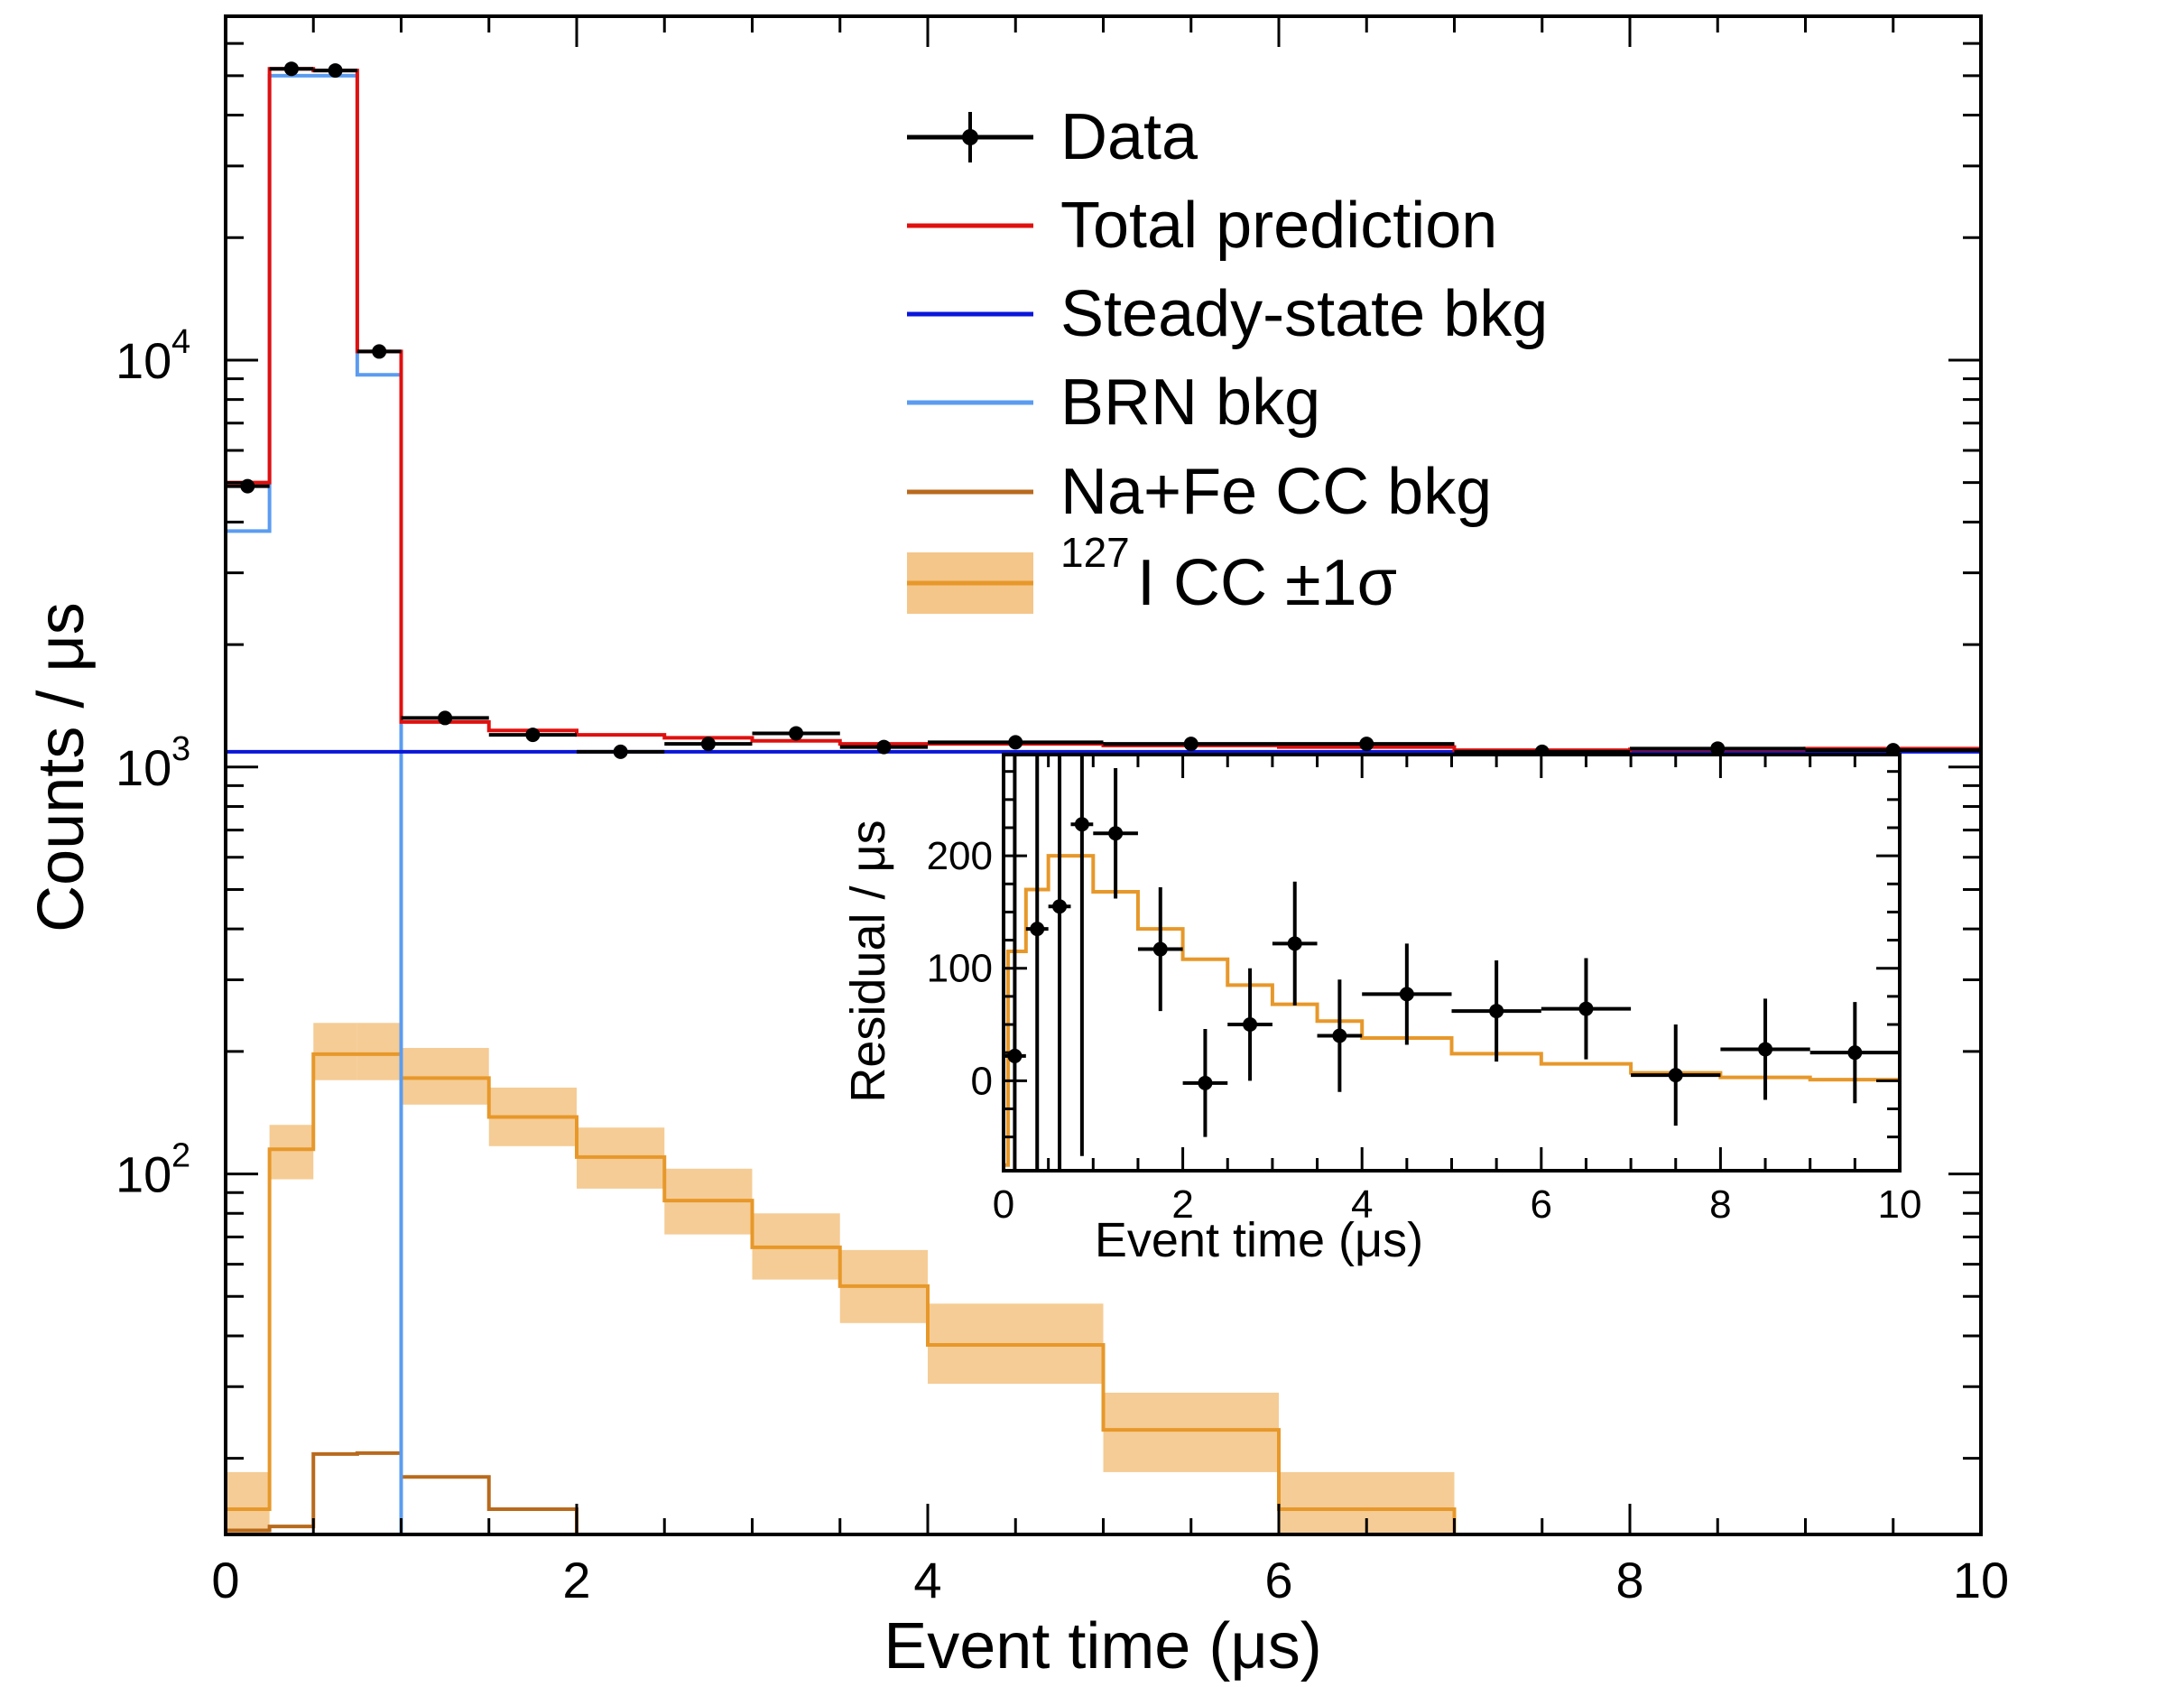 Image resolution: width=2184 pixels, height=1687 pixels. What do you see at coordinates (1129, 137) in the screenshot?
I see `legend-label: Data` at bounding box center [1129, 137].